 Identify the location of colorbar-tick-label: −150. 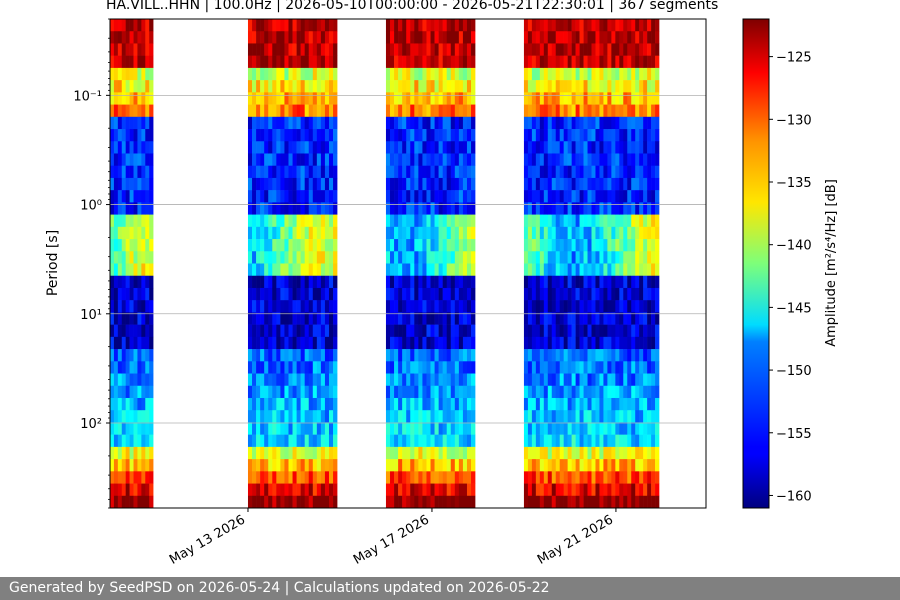
(794, 371).